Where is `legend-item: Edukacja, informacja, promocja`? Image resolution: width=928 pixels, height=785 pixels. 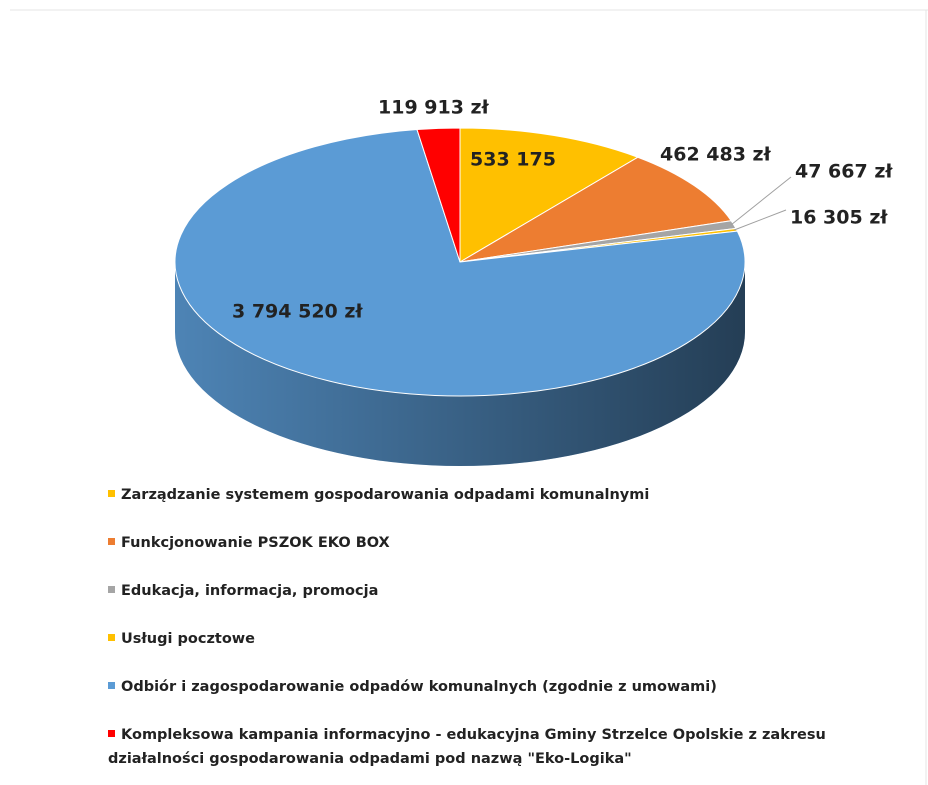 legend-item: Edukacja, informacja, promocja is located at coordinates (488, 591).